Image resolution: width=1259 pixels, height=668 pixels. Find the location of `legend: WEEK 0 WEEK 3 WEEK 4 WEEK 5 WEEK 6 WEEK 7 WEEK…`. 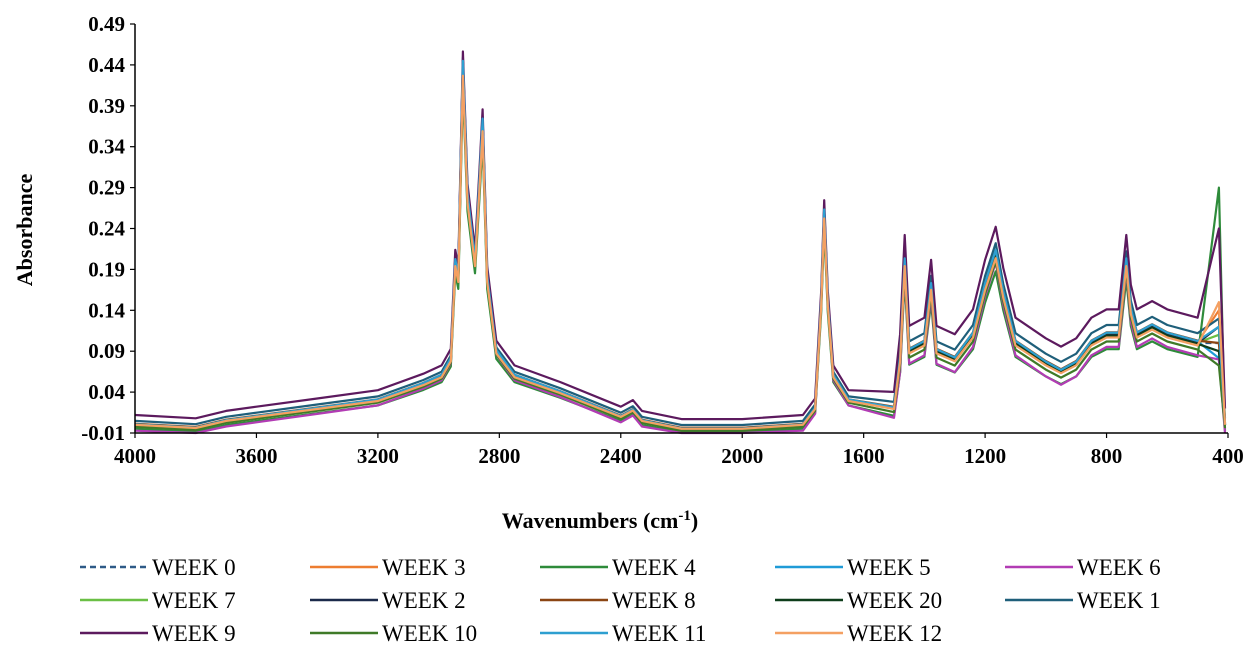

legend: WEEK 0 WEEK 3 WEEK 4 WEEK 5 WEEK 6 WEEK 7 WEEK… is located at coordinates (620, 600).